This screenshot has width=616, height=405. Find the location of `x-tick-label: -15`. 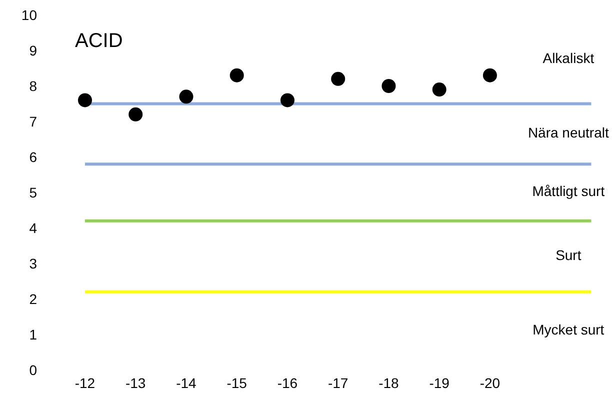

x-tick-label: -15 is located at coordinates (237, 382).